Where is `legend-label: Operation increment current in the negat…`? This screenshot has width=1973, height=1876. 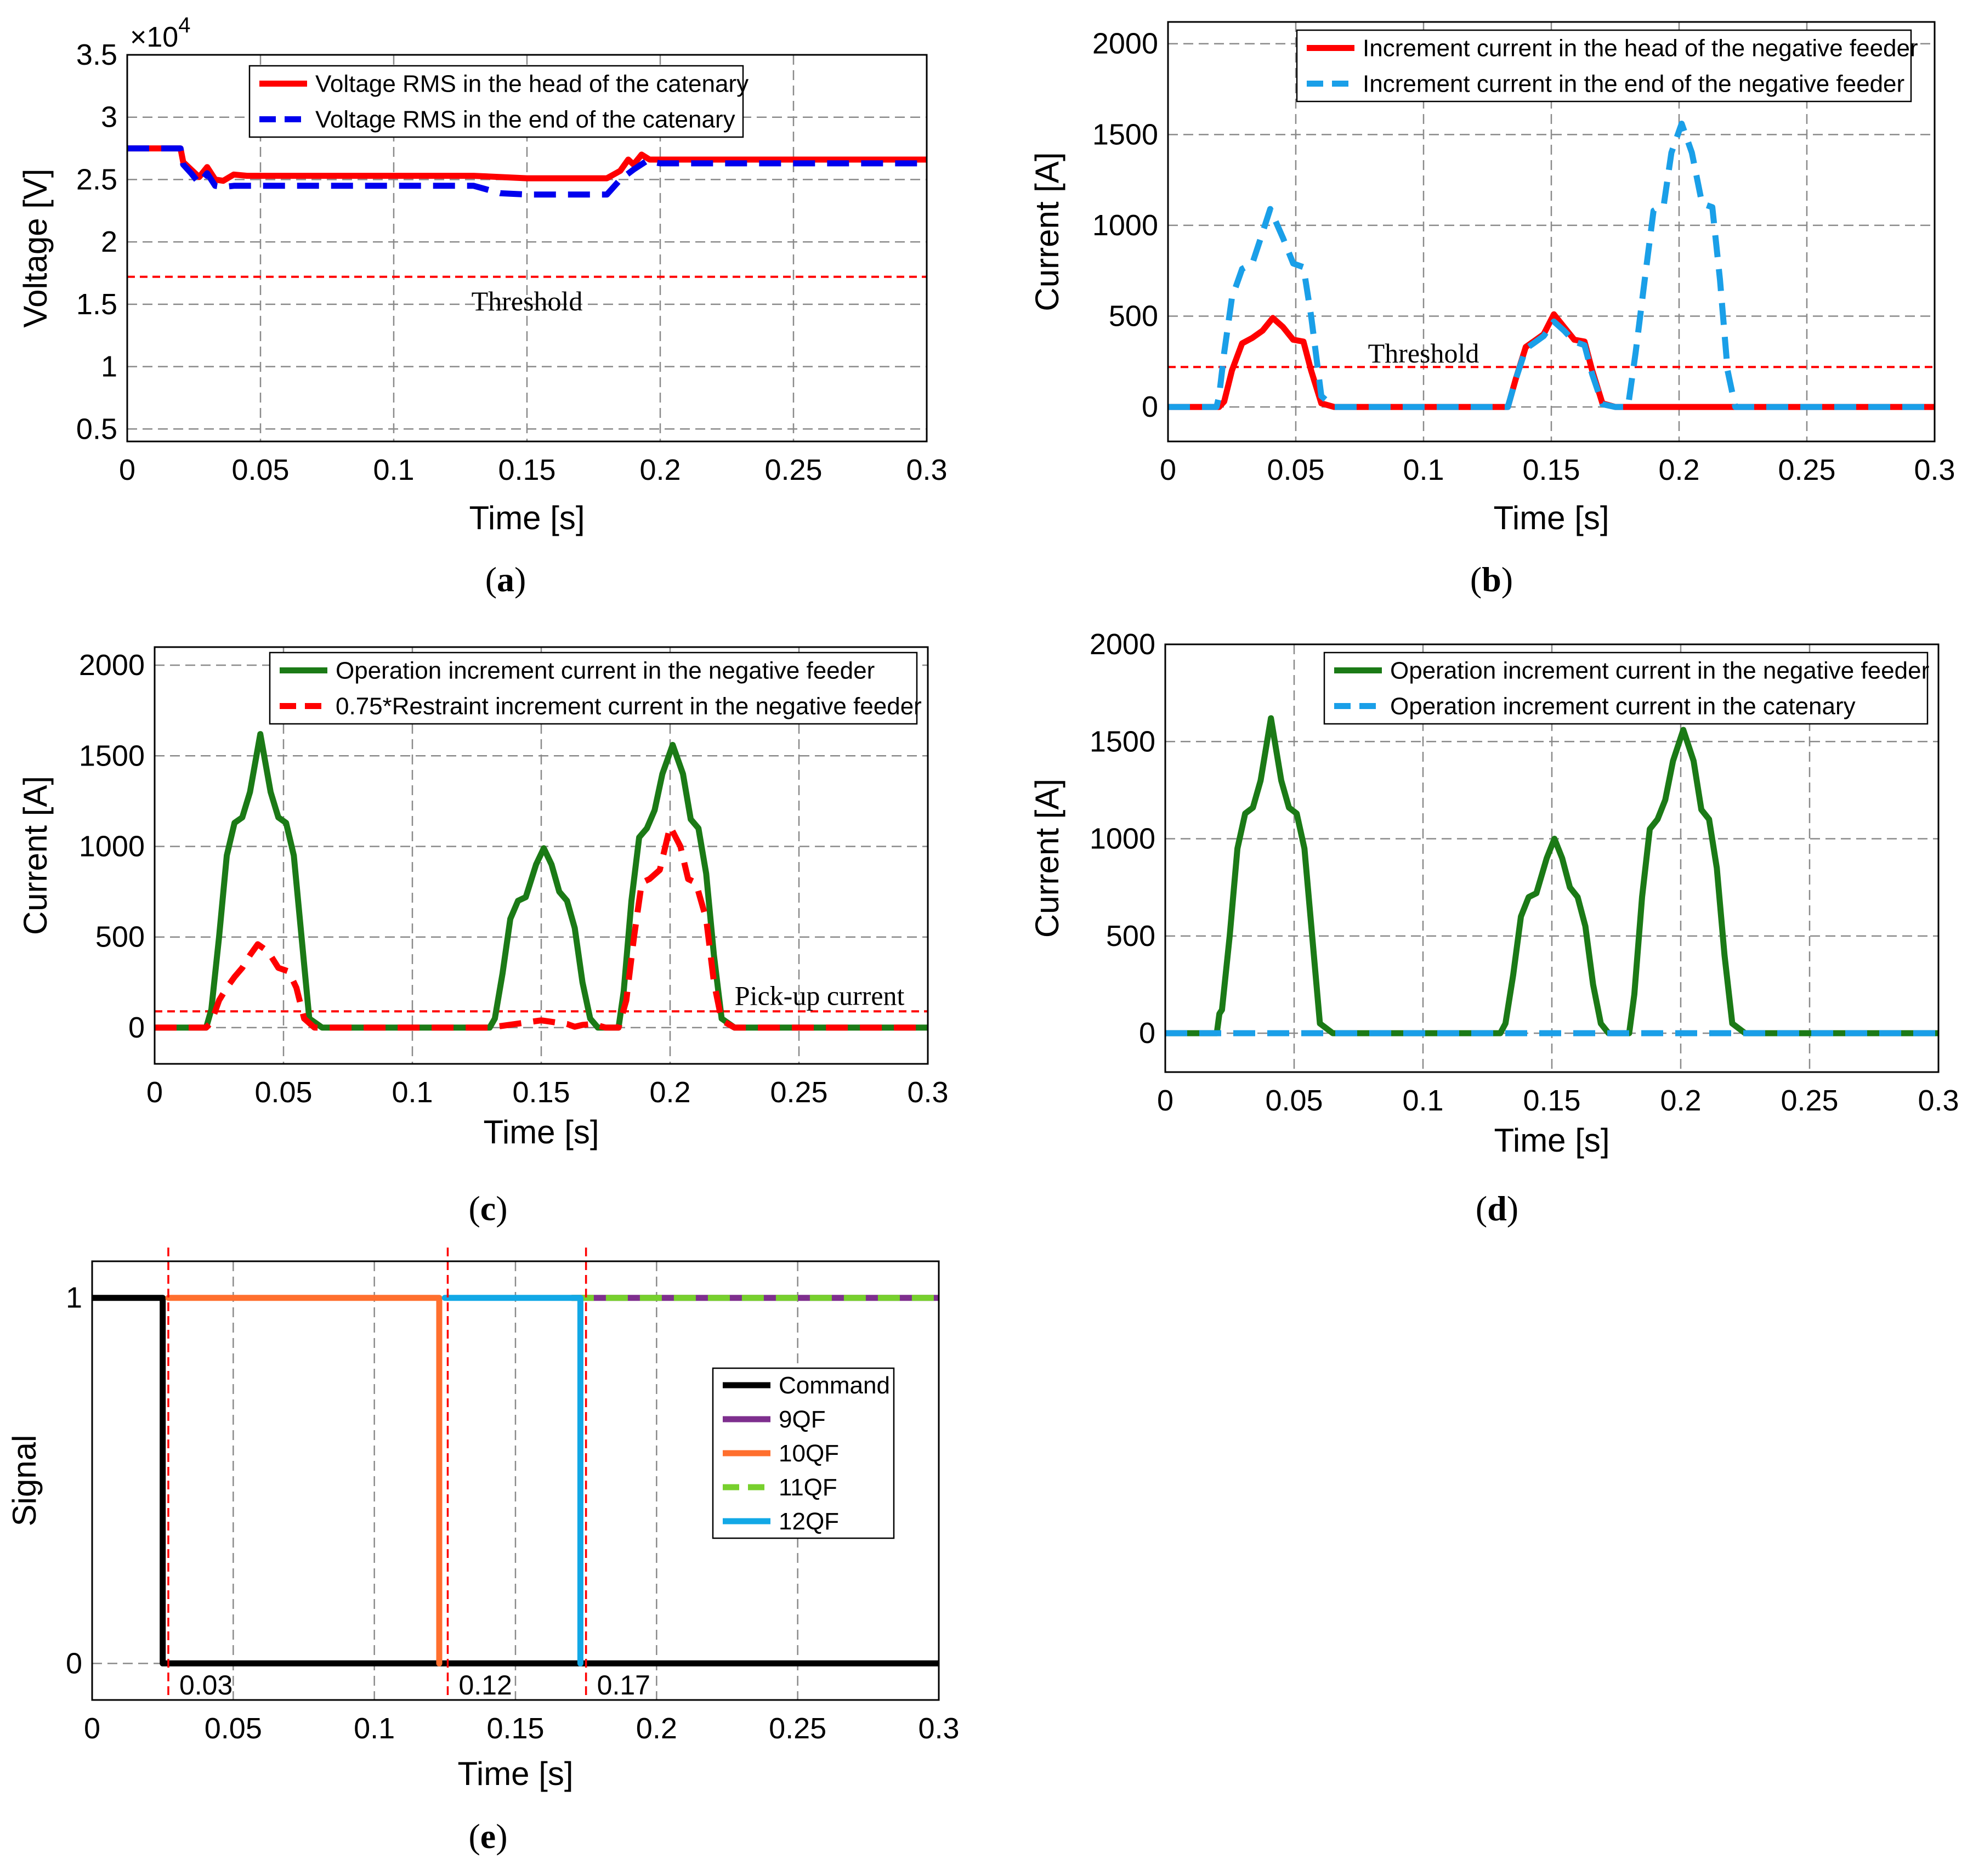
legend-label: Operation increment current in the negat… is located at coordinates (1660, 671).